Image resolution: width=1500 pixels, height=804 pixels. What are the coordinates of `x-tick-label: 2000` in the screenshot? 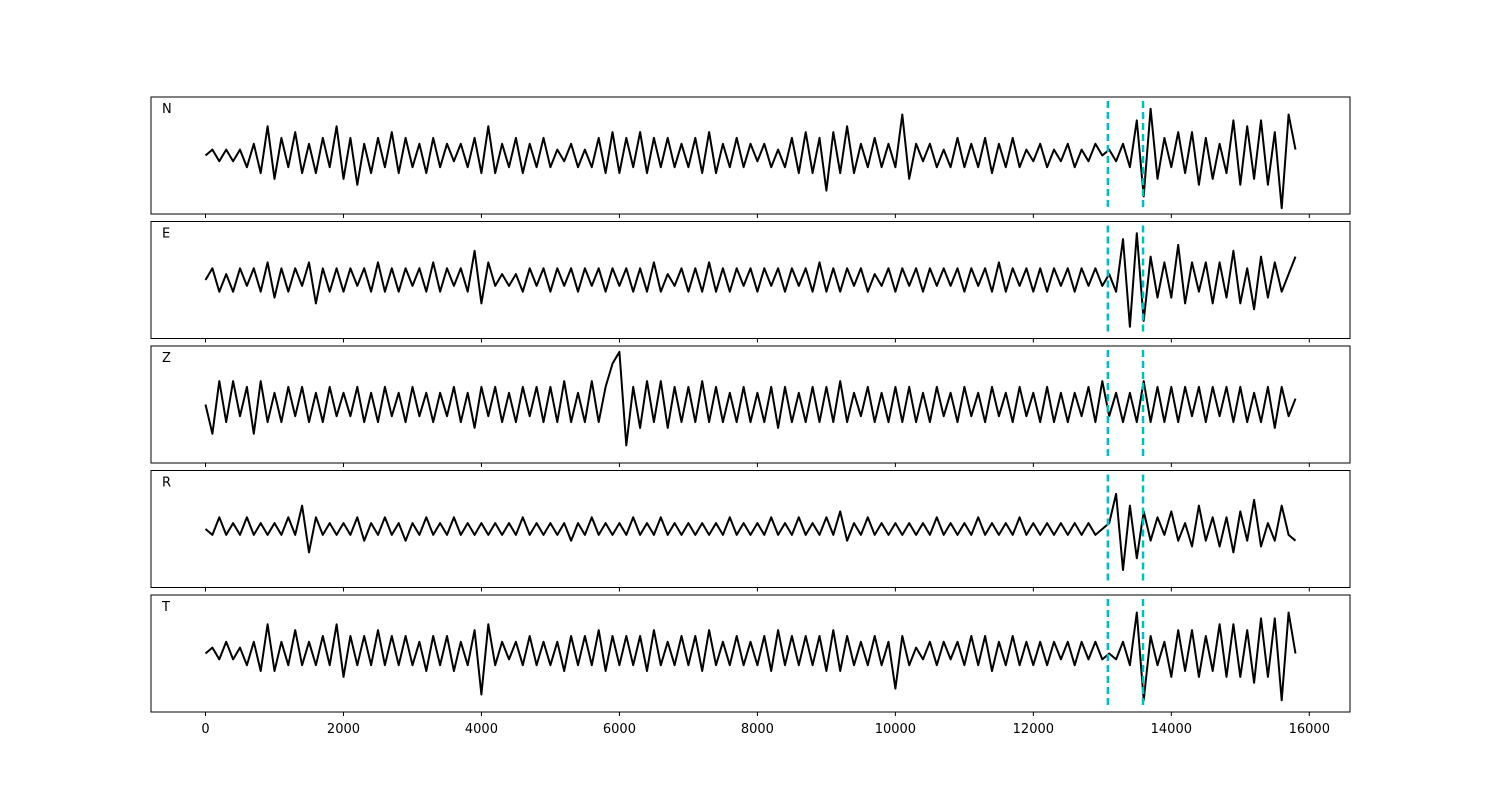 It's located at (343, 729).